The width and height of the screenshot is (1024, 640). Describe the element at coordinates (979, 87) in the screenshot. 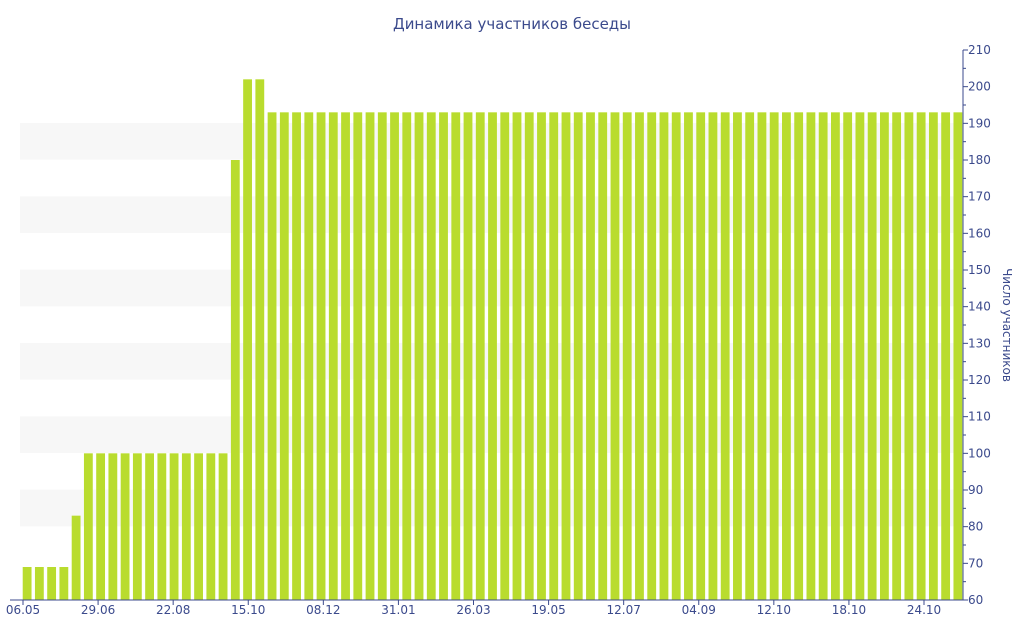

I see `y-tick-label: 200` at that location.